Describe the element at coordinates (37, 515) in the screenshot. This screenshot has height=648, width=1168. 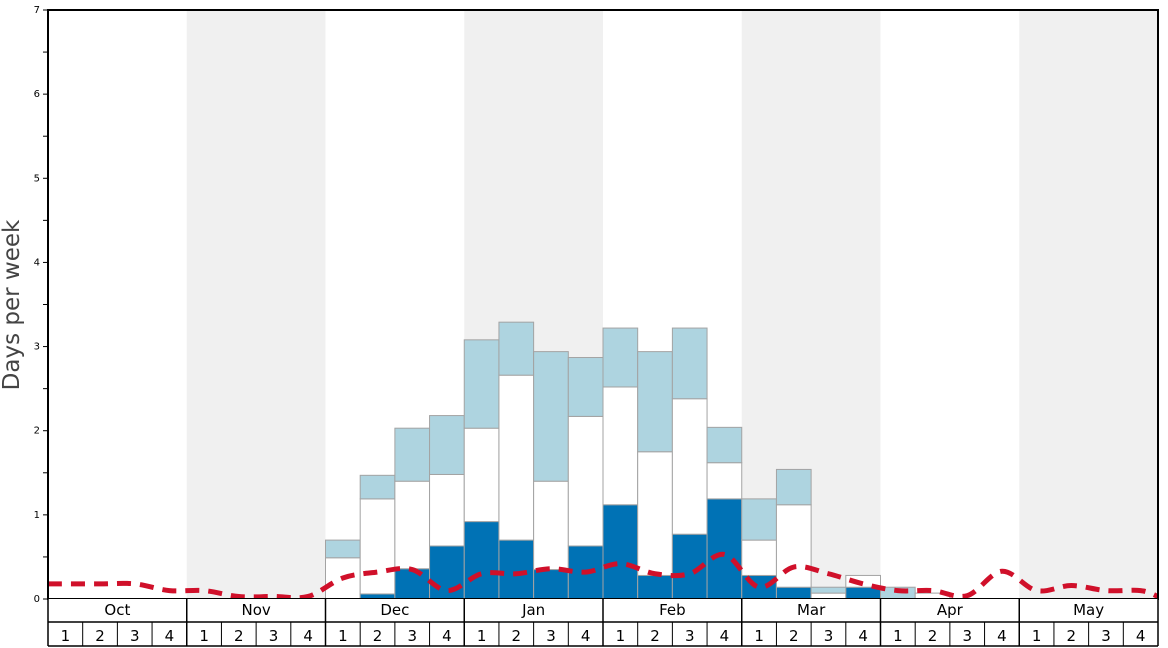
I see `y-tick-label: 1` at that location.